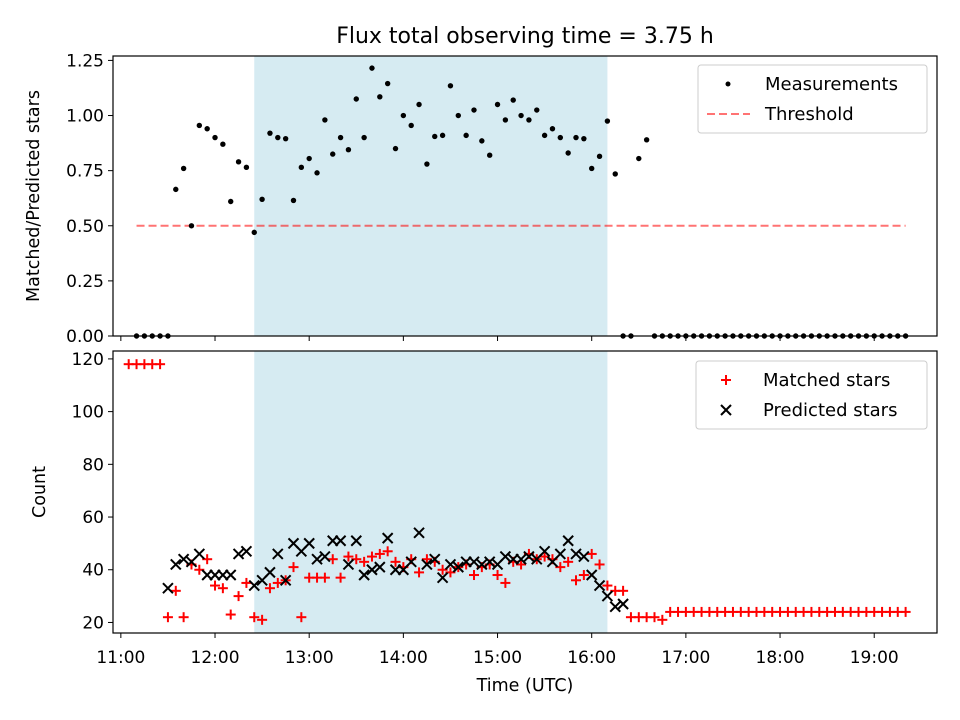  Describe the element at coordinates (88, 360) in the screenshot. I see `bottom-y-tick-label: 120` at that location.